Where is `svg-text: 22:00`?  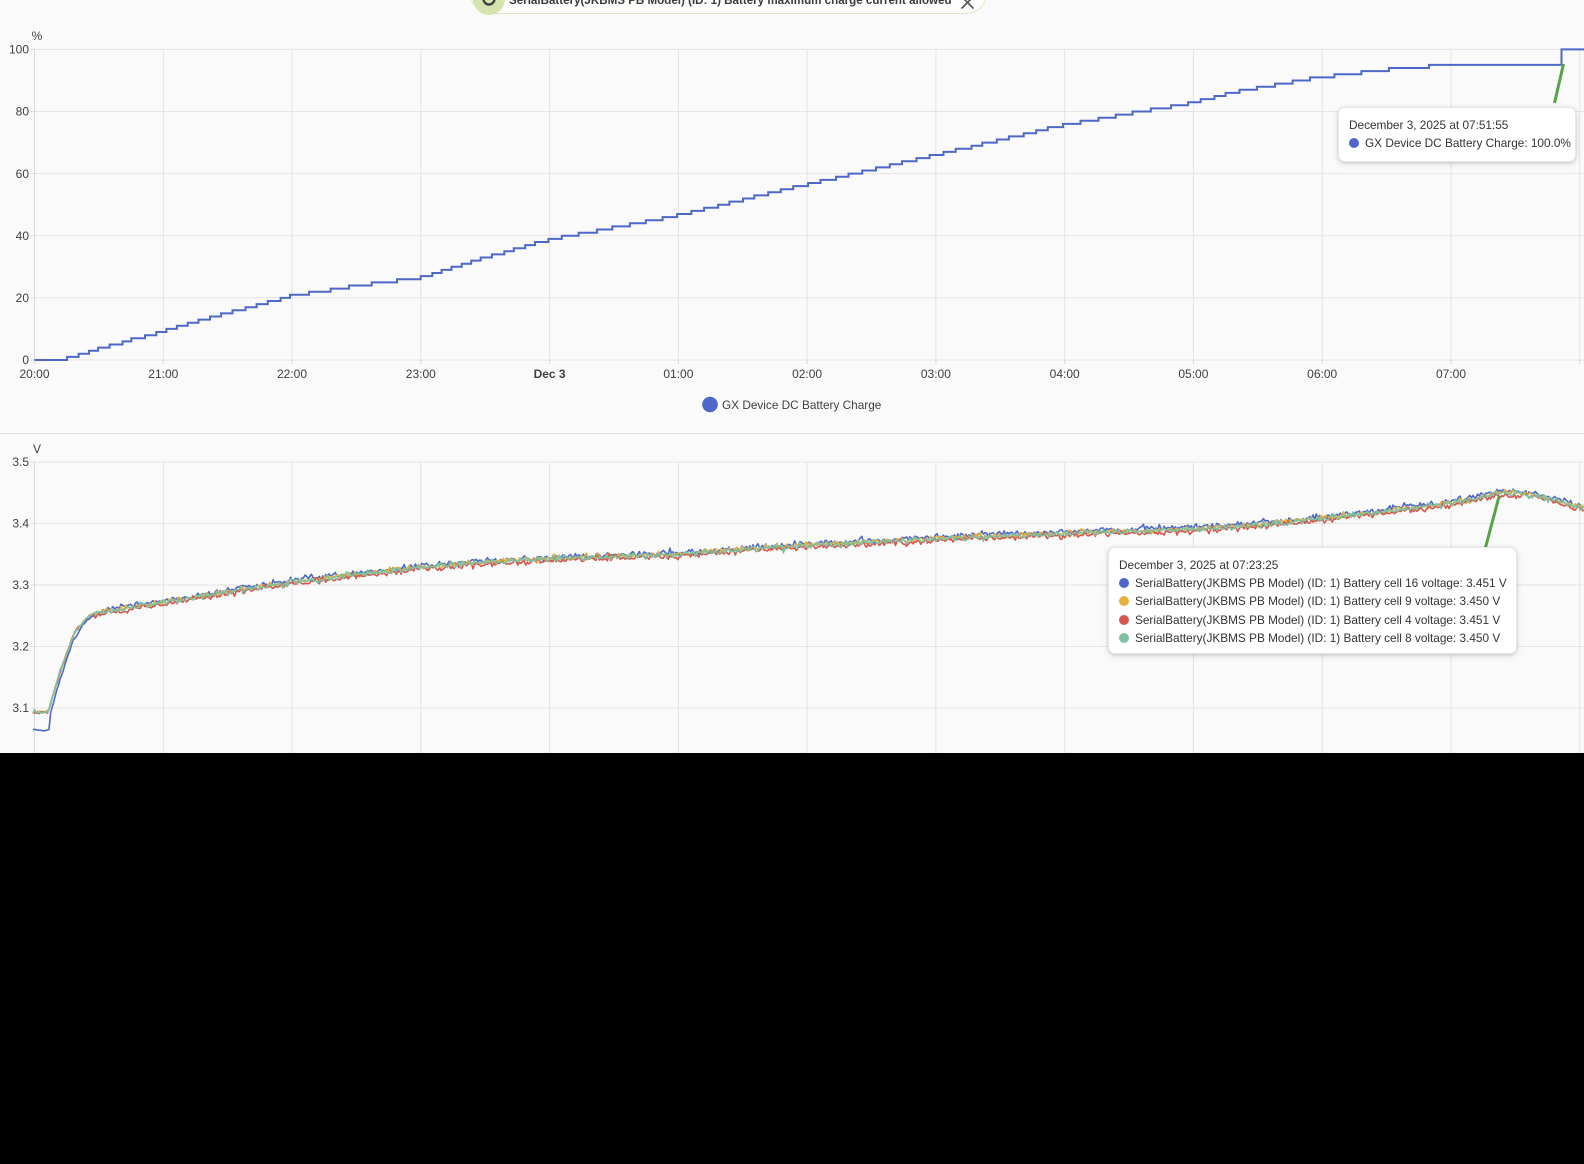 svg-text: 22:00 is located at coordinates (292, 374).